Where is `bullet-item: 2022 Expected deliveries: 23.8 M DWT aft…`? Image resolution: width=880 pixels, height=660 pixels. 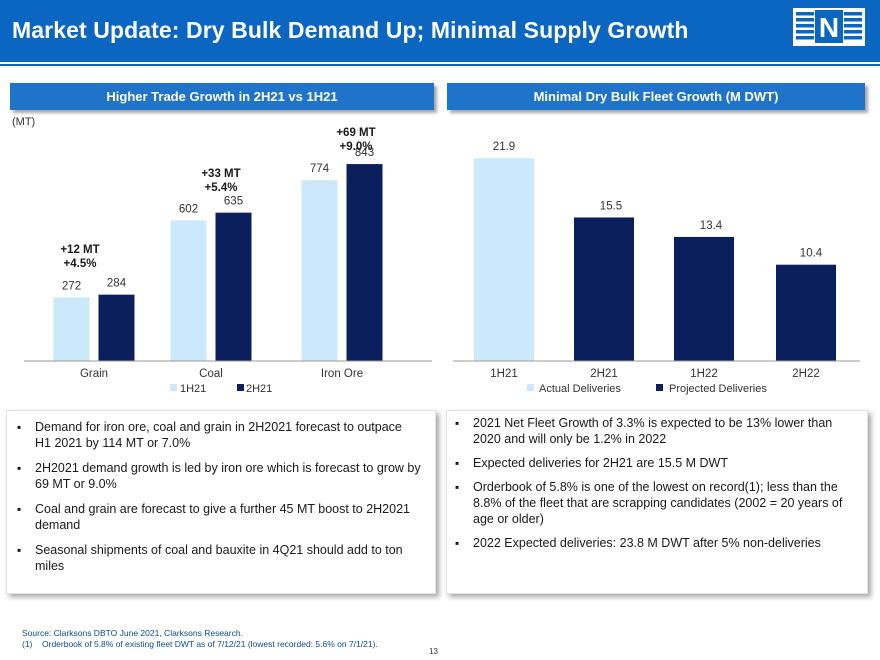
bullet-item: 2022 Expected deliveries: 23.8 M DWT aft… is located at coordinates (656, 543).